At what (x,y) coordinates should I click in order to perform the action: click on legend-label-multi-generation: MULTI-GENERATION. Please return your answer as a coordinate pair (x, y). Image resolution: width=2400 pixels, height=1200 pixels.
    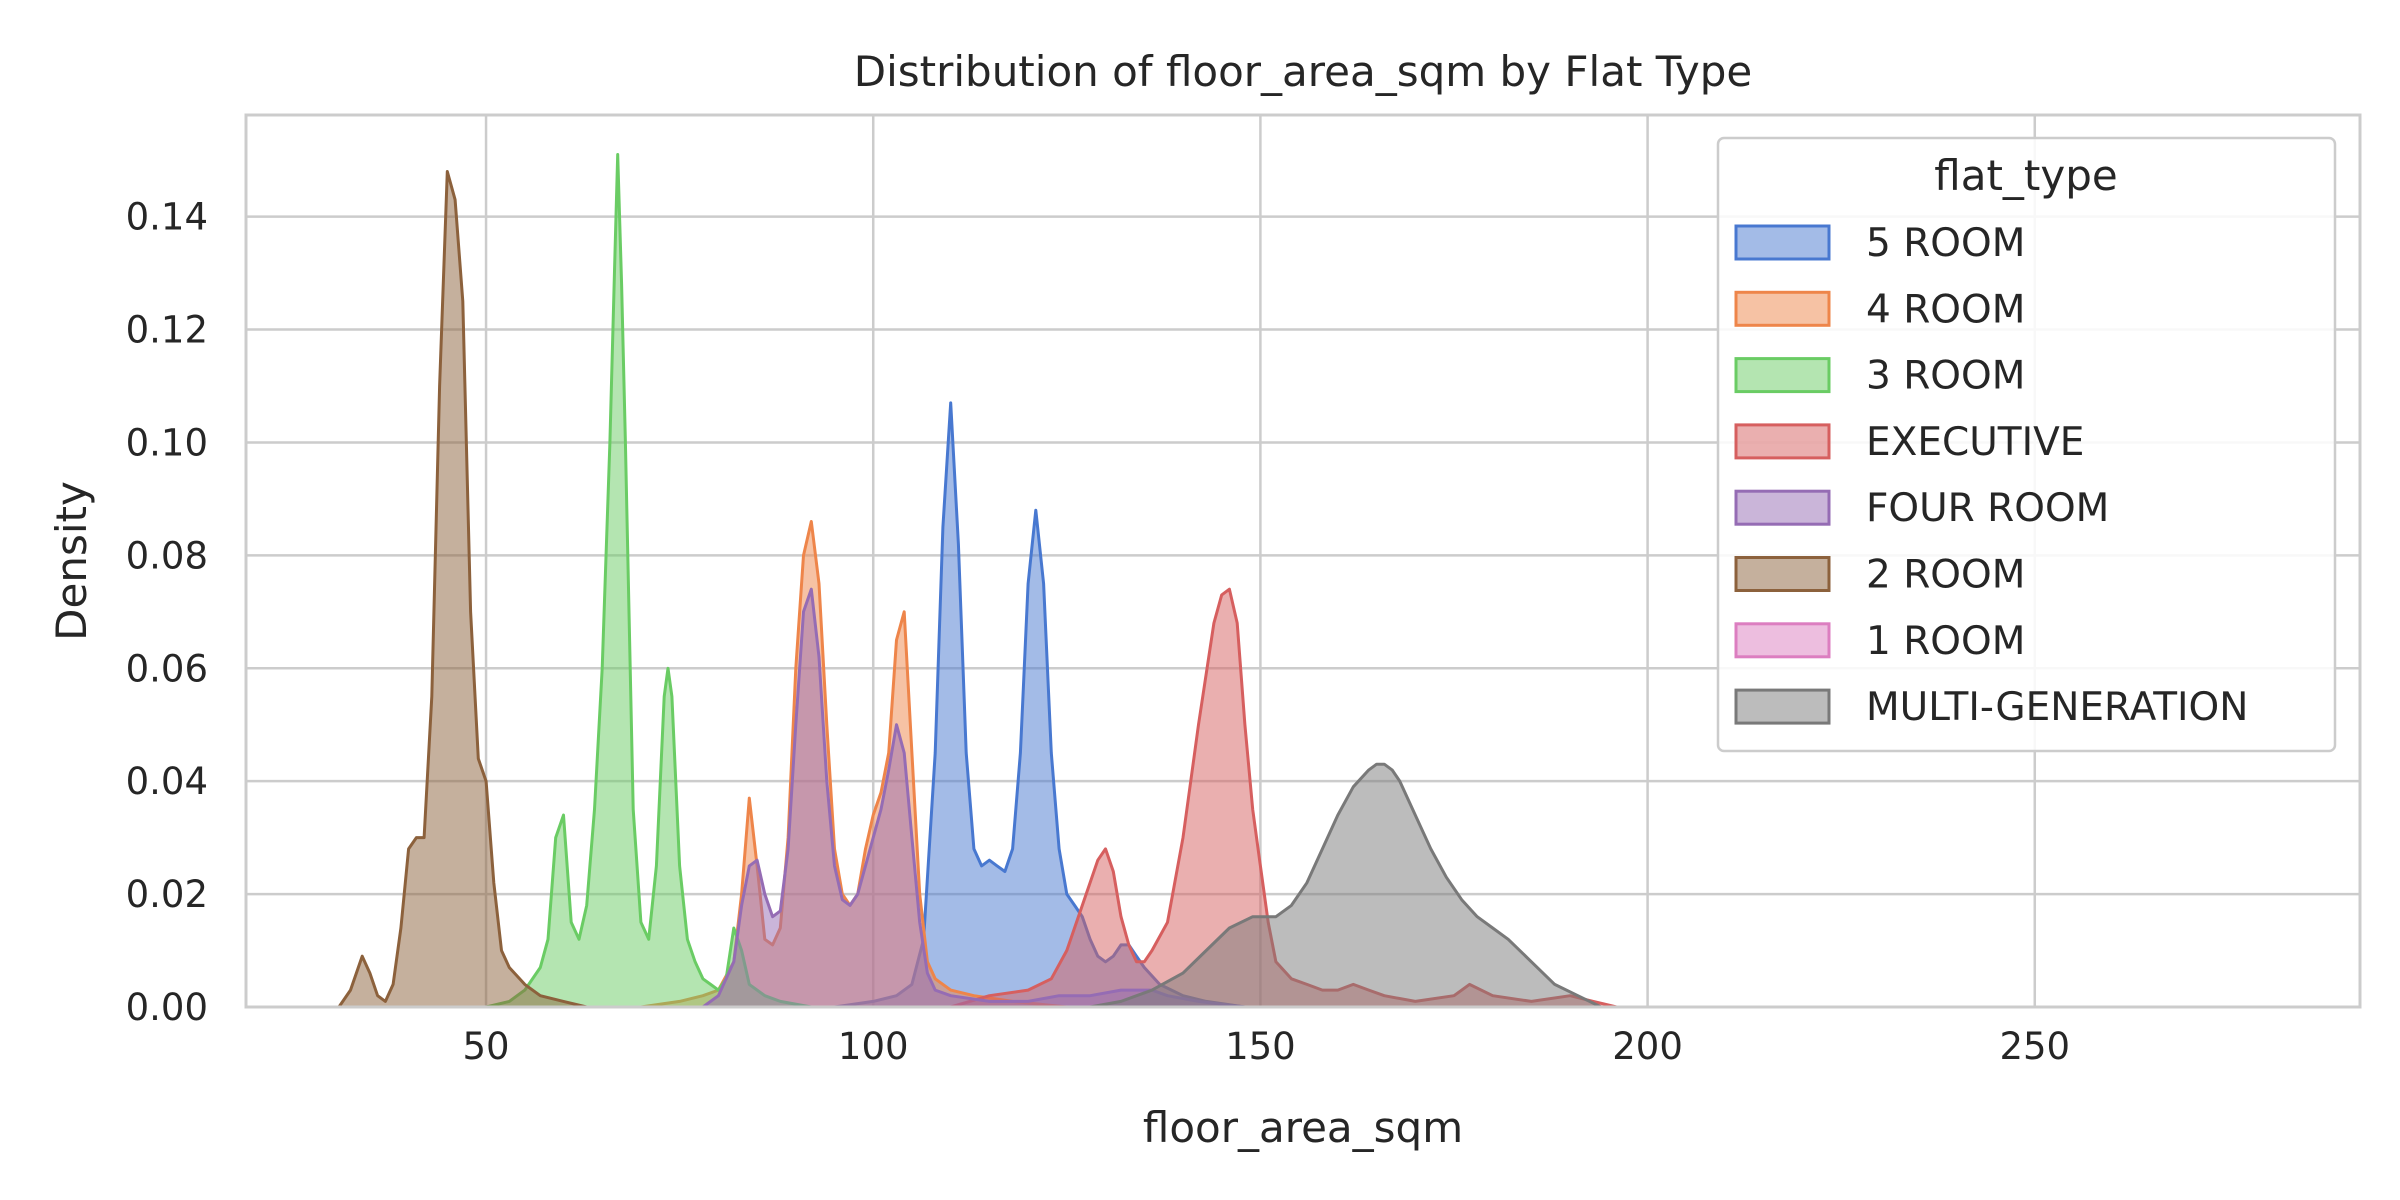
    Looking at the image, I should click on (2057, 707).